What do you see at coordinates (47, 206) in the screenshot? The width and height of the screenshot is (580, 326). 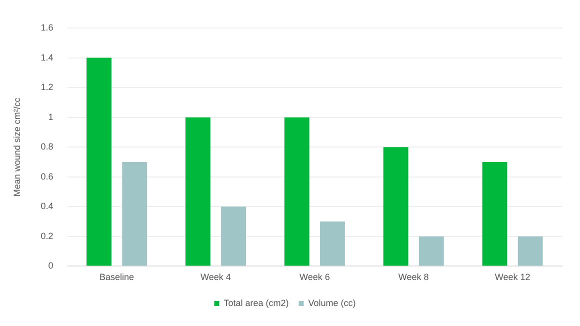 I see `y-tick-label: 0.4` at bounding box center [47, 206].